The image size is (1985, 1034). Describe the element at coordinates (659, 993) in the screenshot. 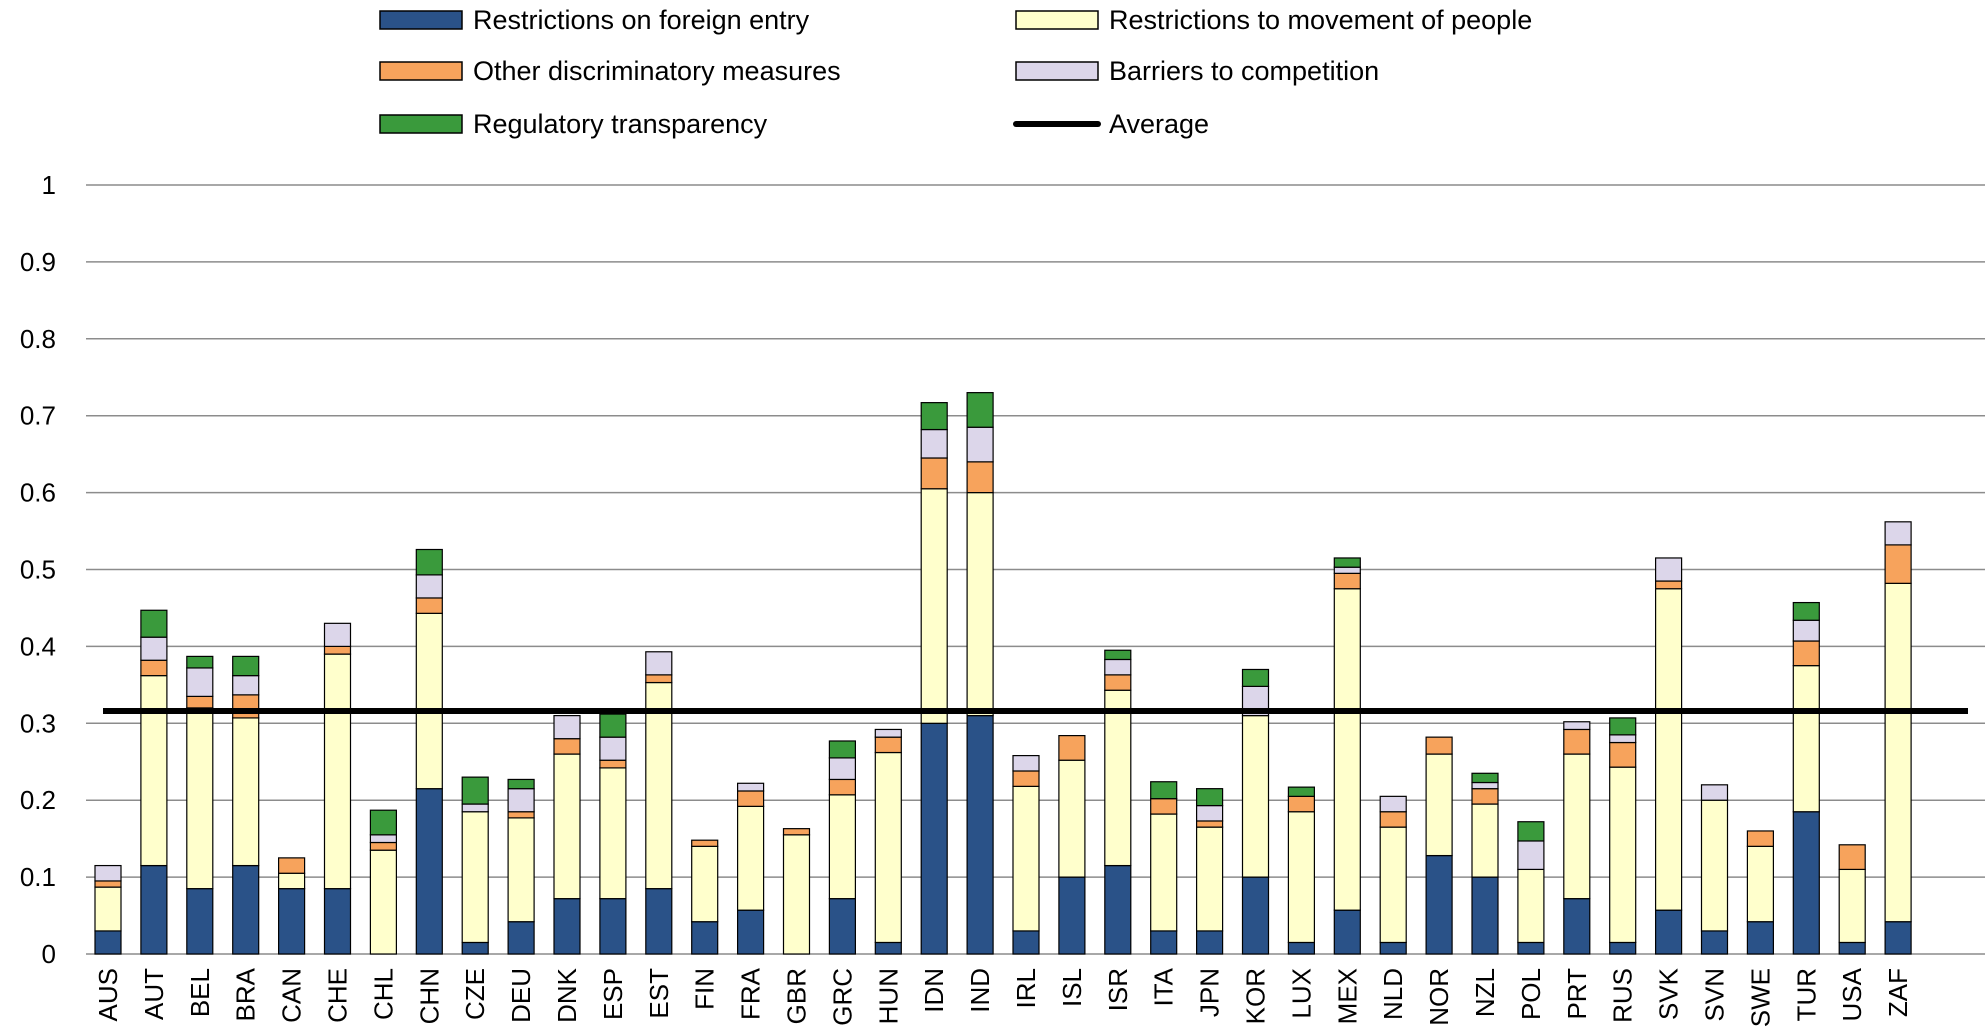

I see `x-tick-label: EST` at that location.